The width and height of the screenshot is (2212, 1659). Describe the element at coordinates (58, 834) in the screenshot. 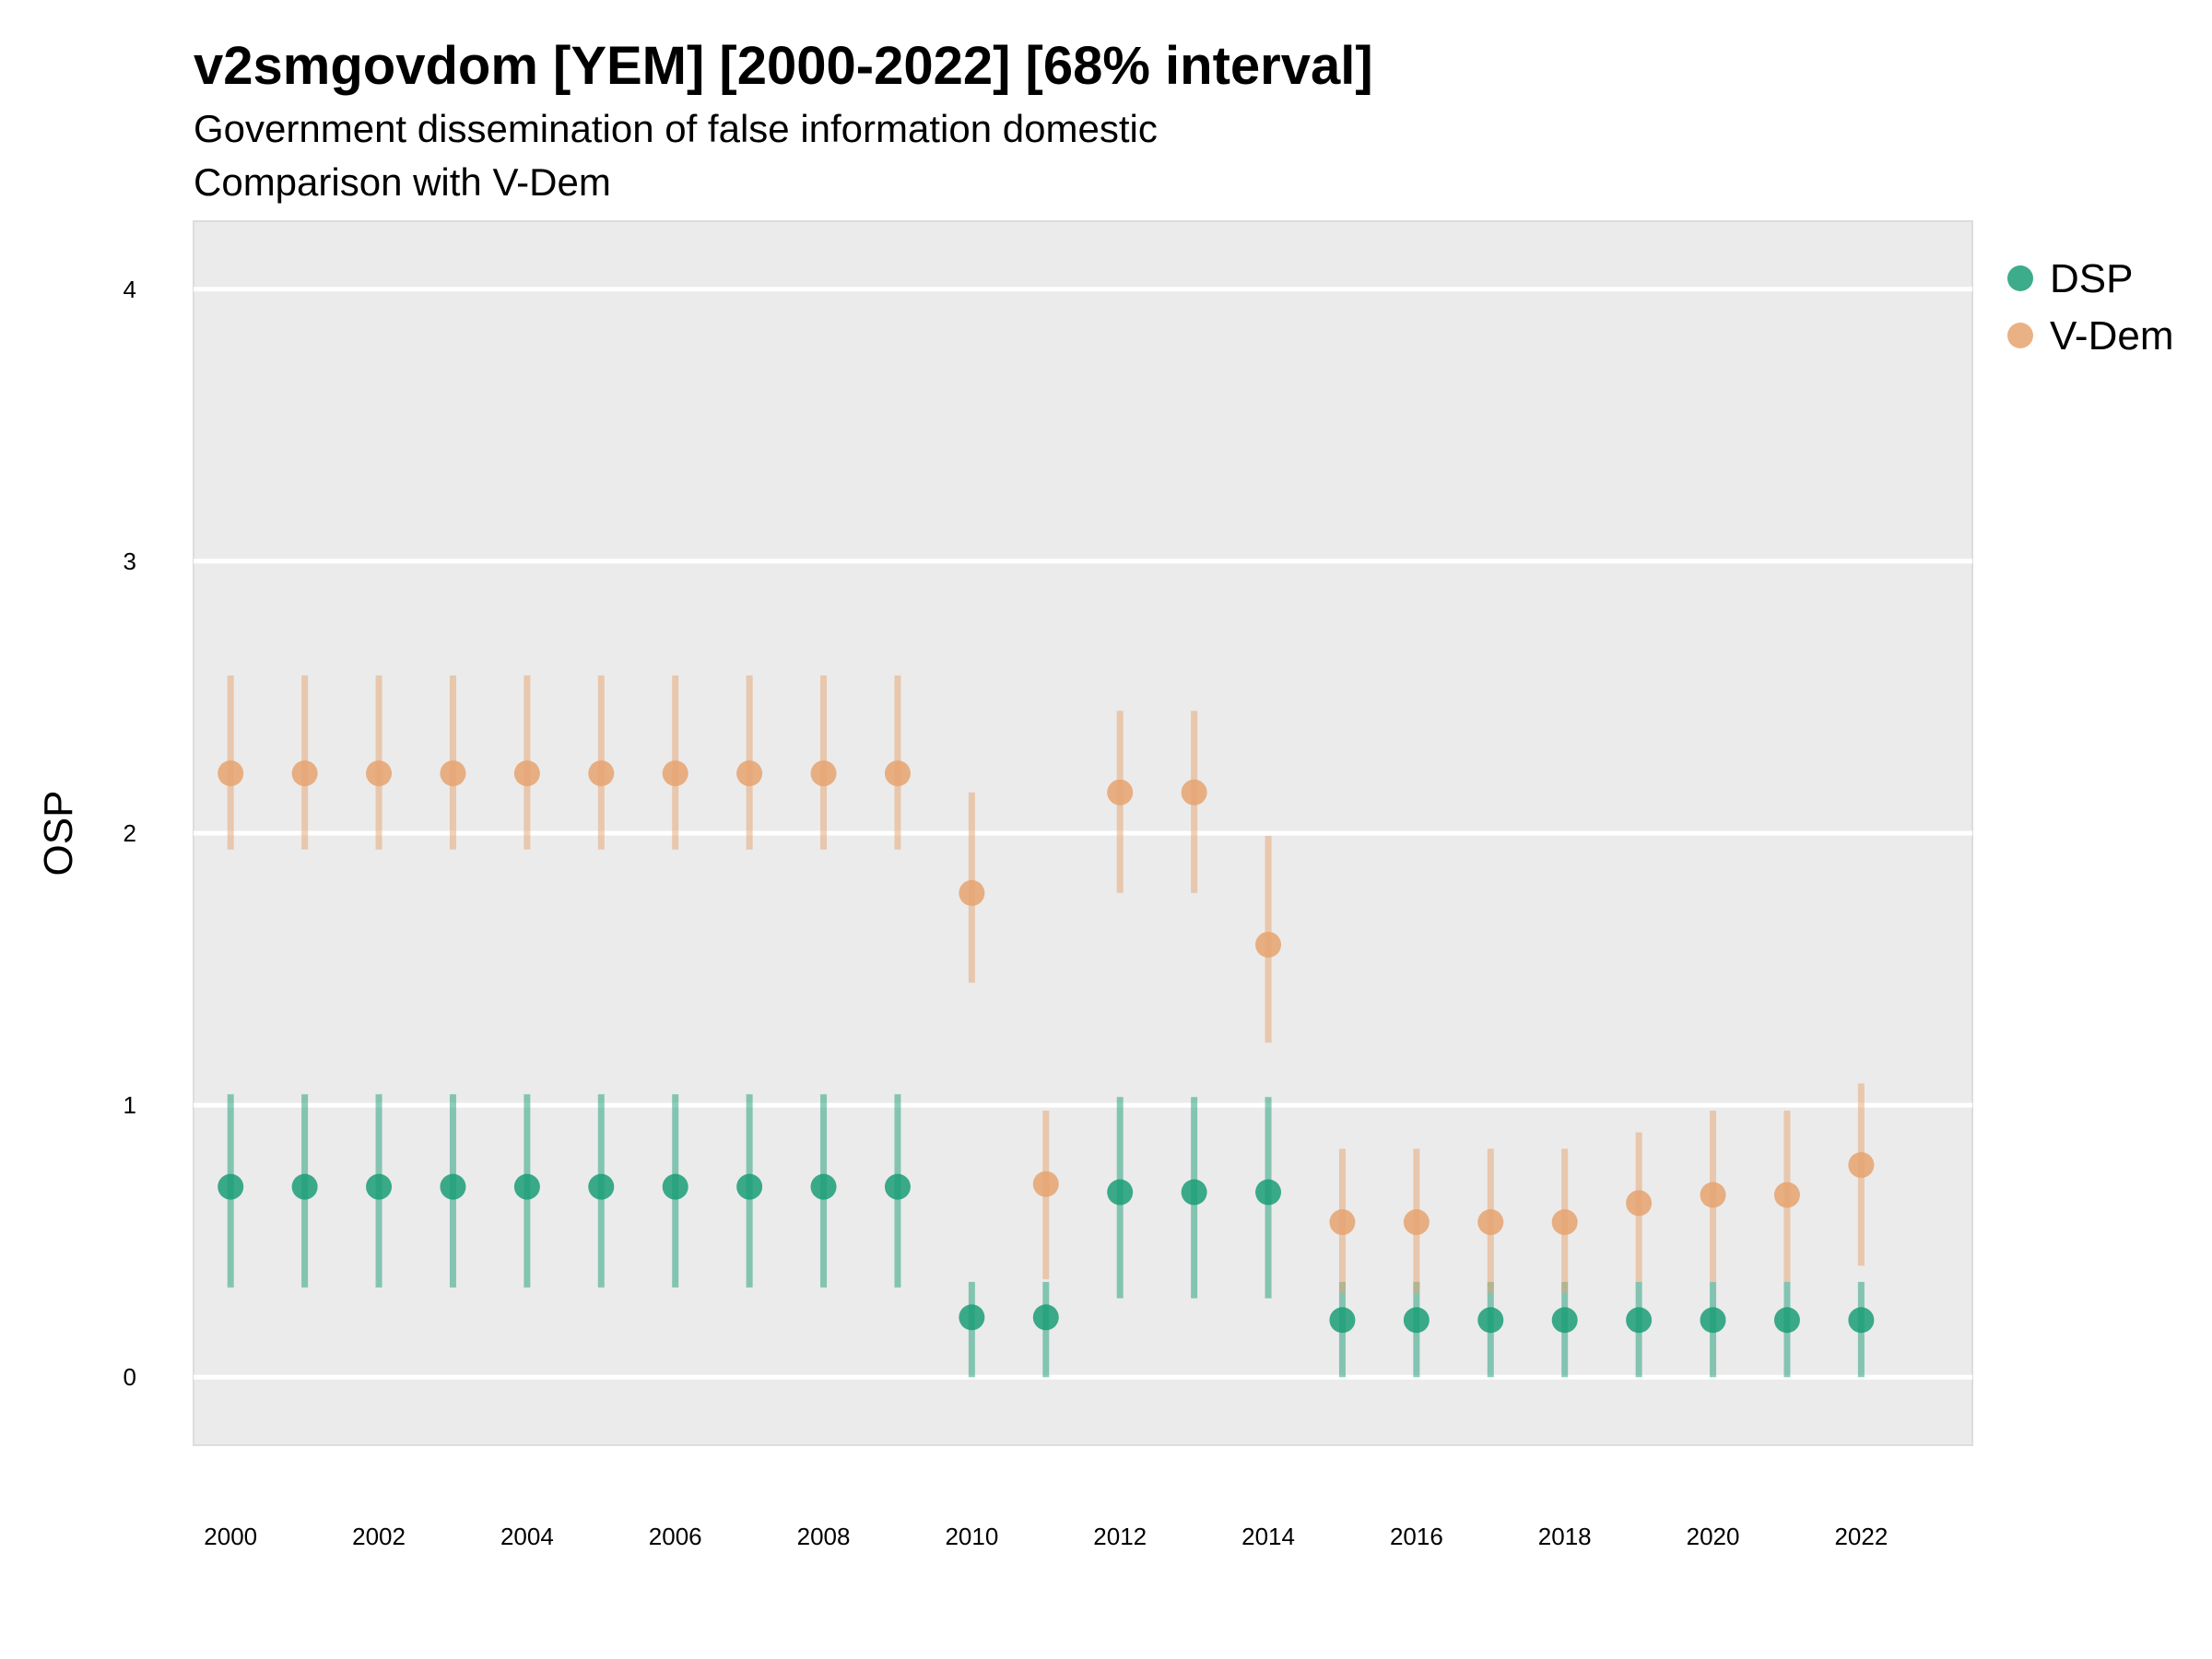

I see `y-axis-title: OSP` at that location.